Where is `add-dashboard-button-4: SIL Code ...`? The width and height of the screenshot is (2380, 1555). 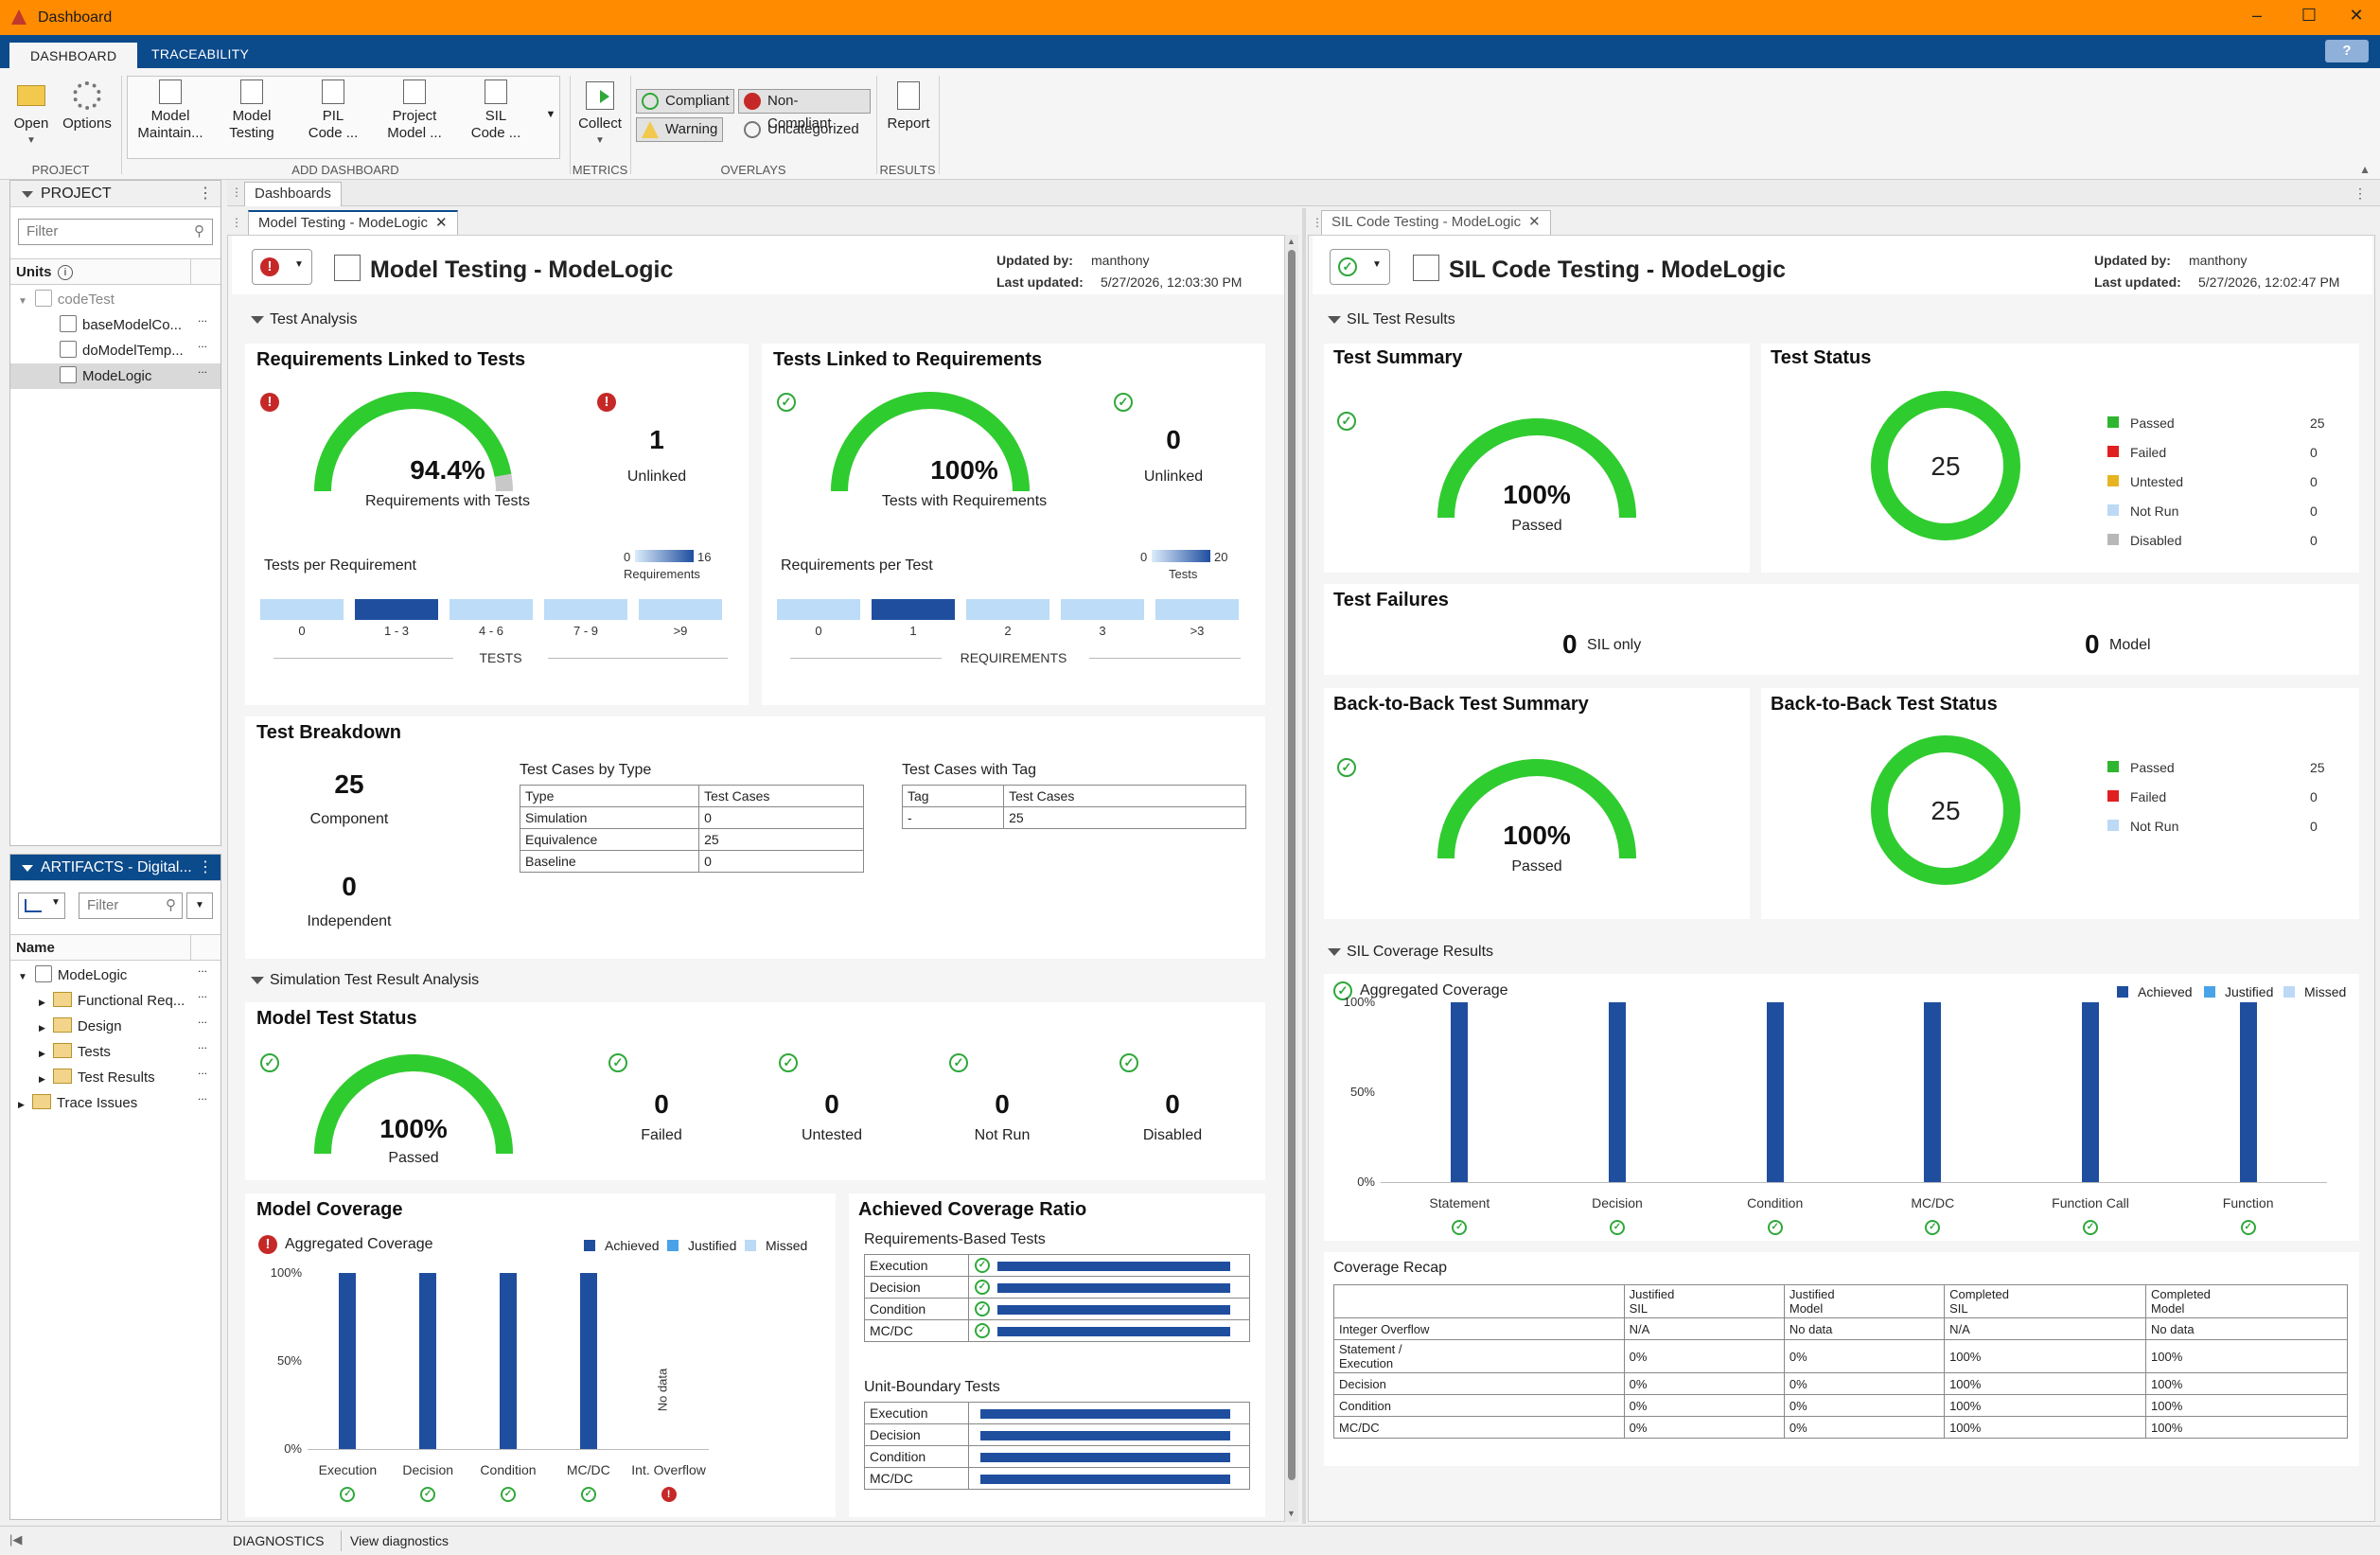 add-dashboard-button-4: SIL Code ... is located at coordinates (496, 111).